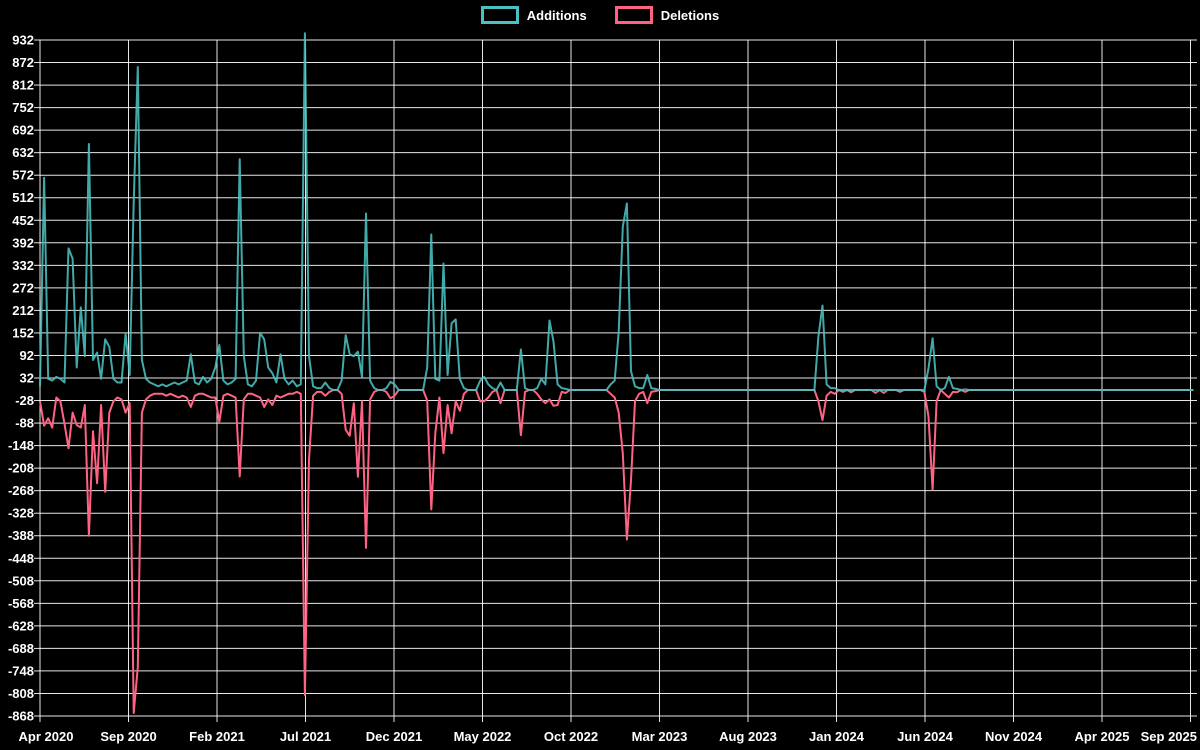 This screenshot has width=1200, height=750. Describe the element at coordinates (925, 736) in the screenshot. I see `x-axis-label: Jun 2024` at that location.